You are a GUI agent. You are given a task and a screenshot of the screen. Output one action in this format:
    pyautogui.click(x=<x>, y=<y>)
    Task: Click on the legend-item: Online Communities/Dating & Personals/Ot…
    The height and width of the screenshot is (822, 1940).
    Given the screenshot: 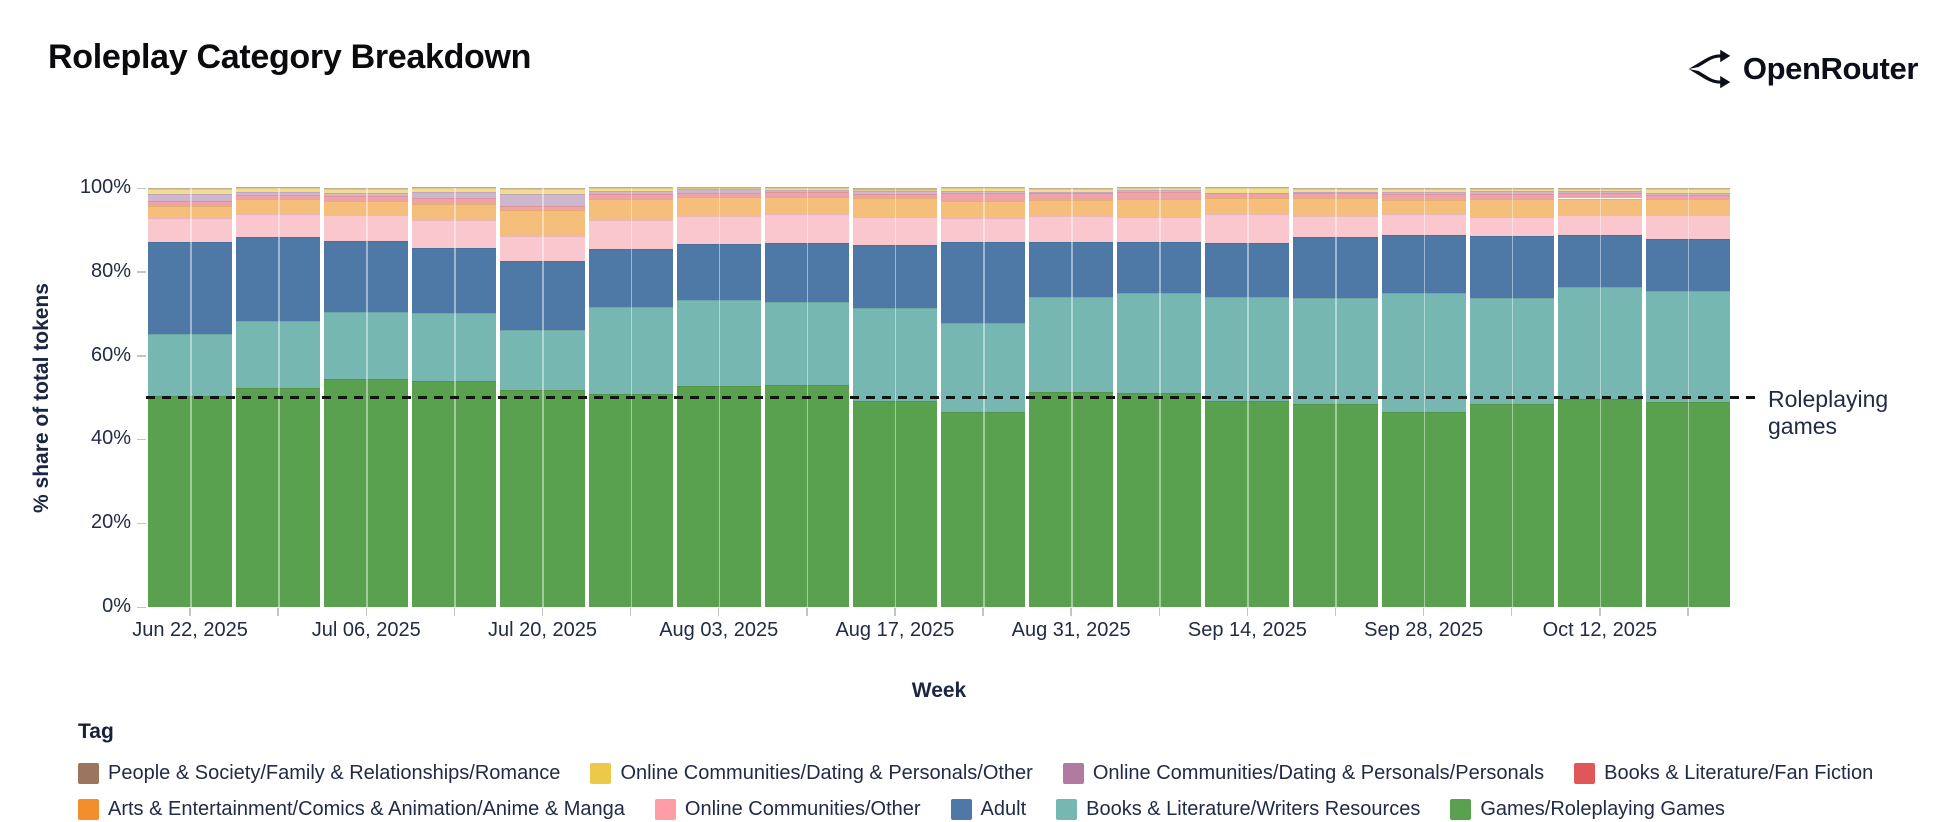 What is the action you would take?
    pyautogui.click(x=811, y=773)
    